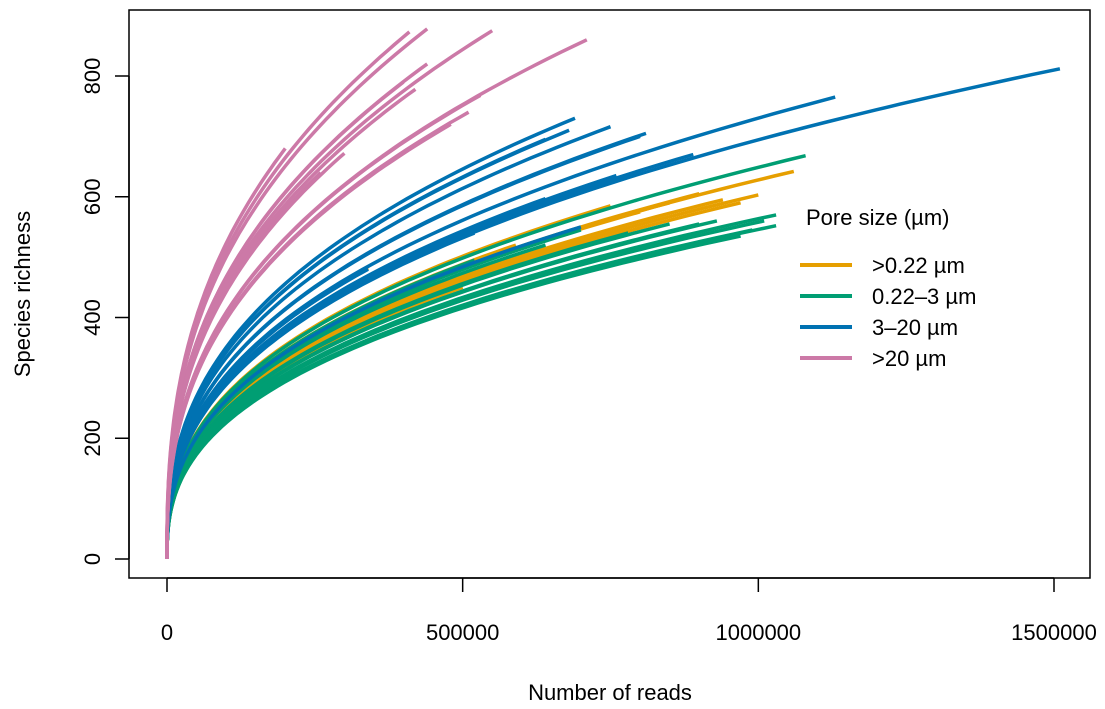 The width and height of the screenshot is (1105, 709). Describe the element at coordinates (92, 76) in the screenshot. I see `y-tick-label-4: 800` at that location.